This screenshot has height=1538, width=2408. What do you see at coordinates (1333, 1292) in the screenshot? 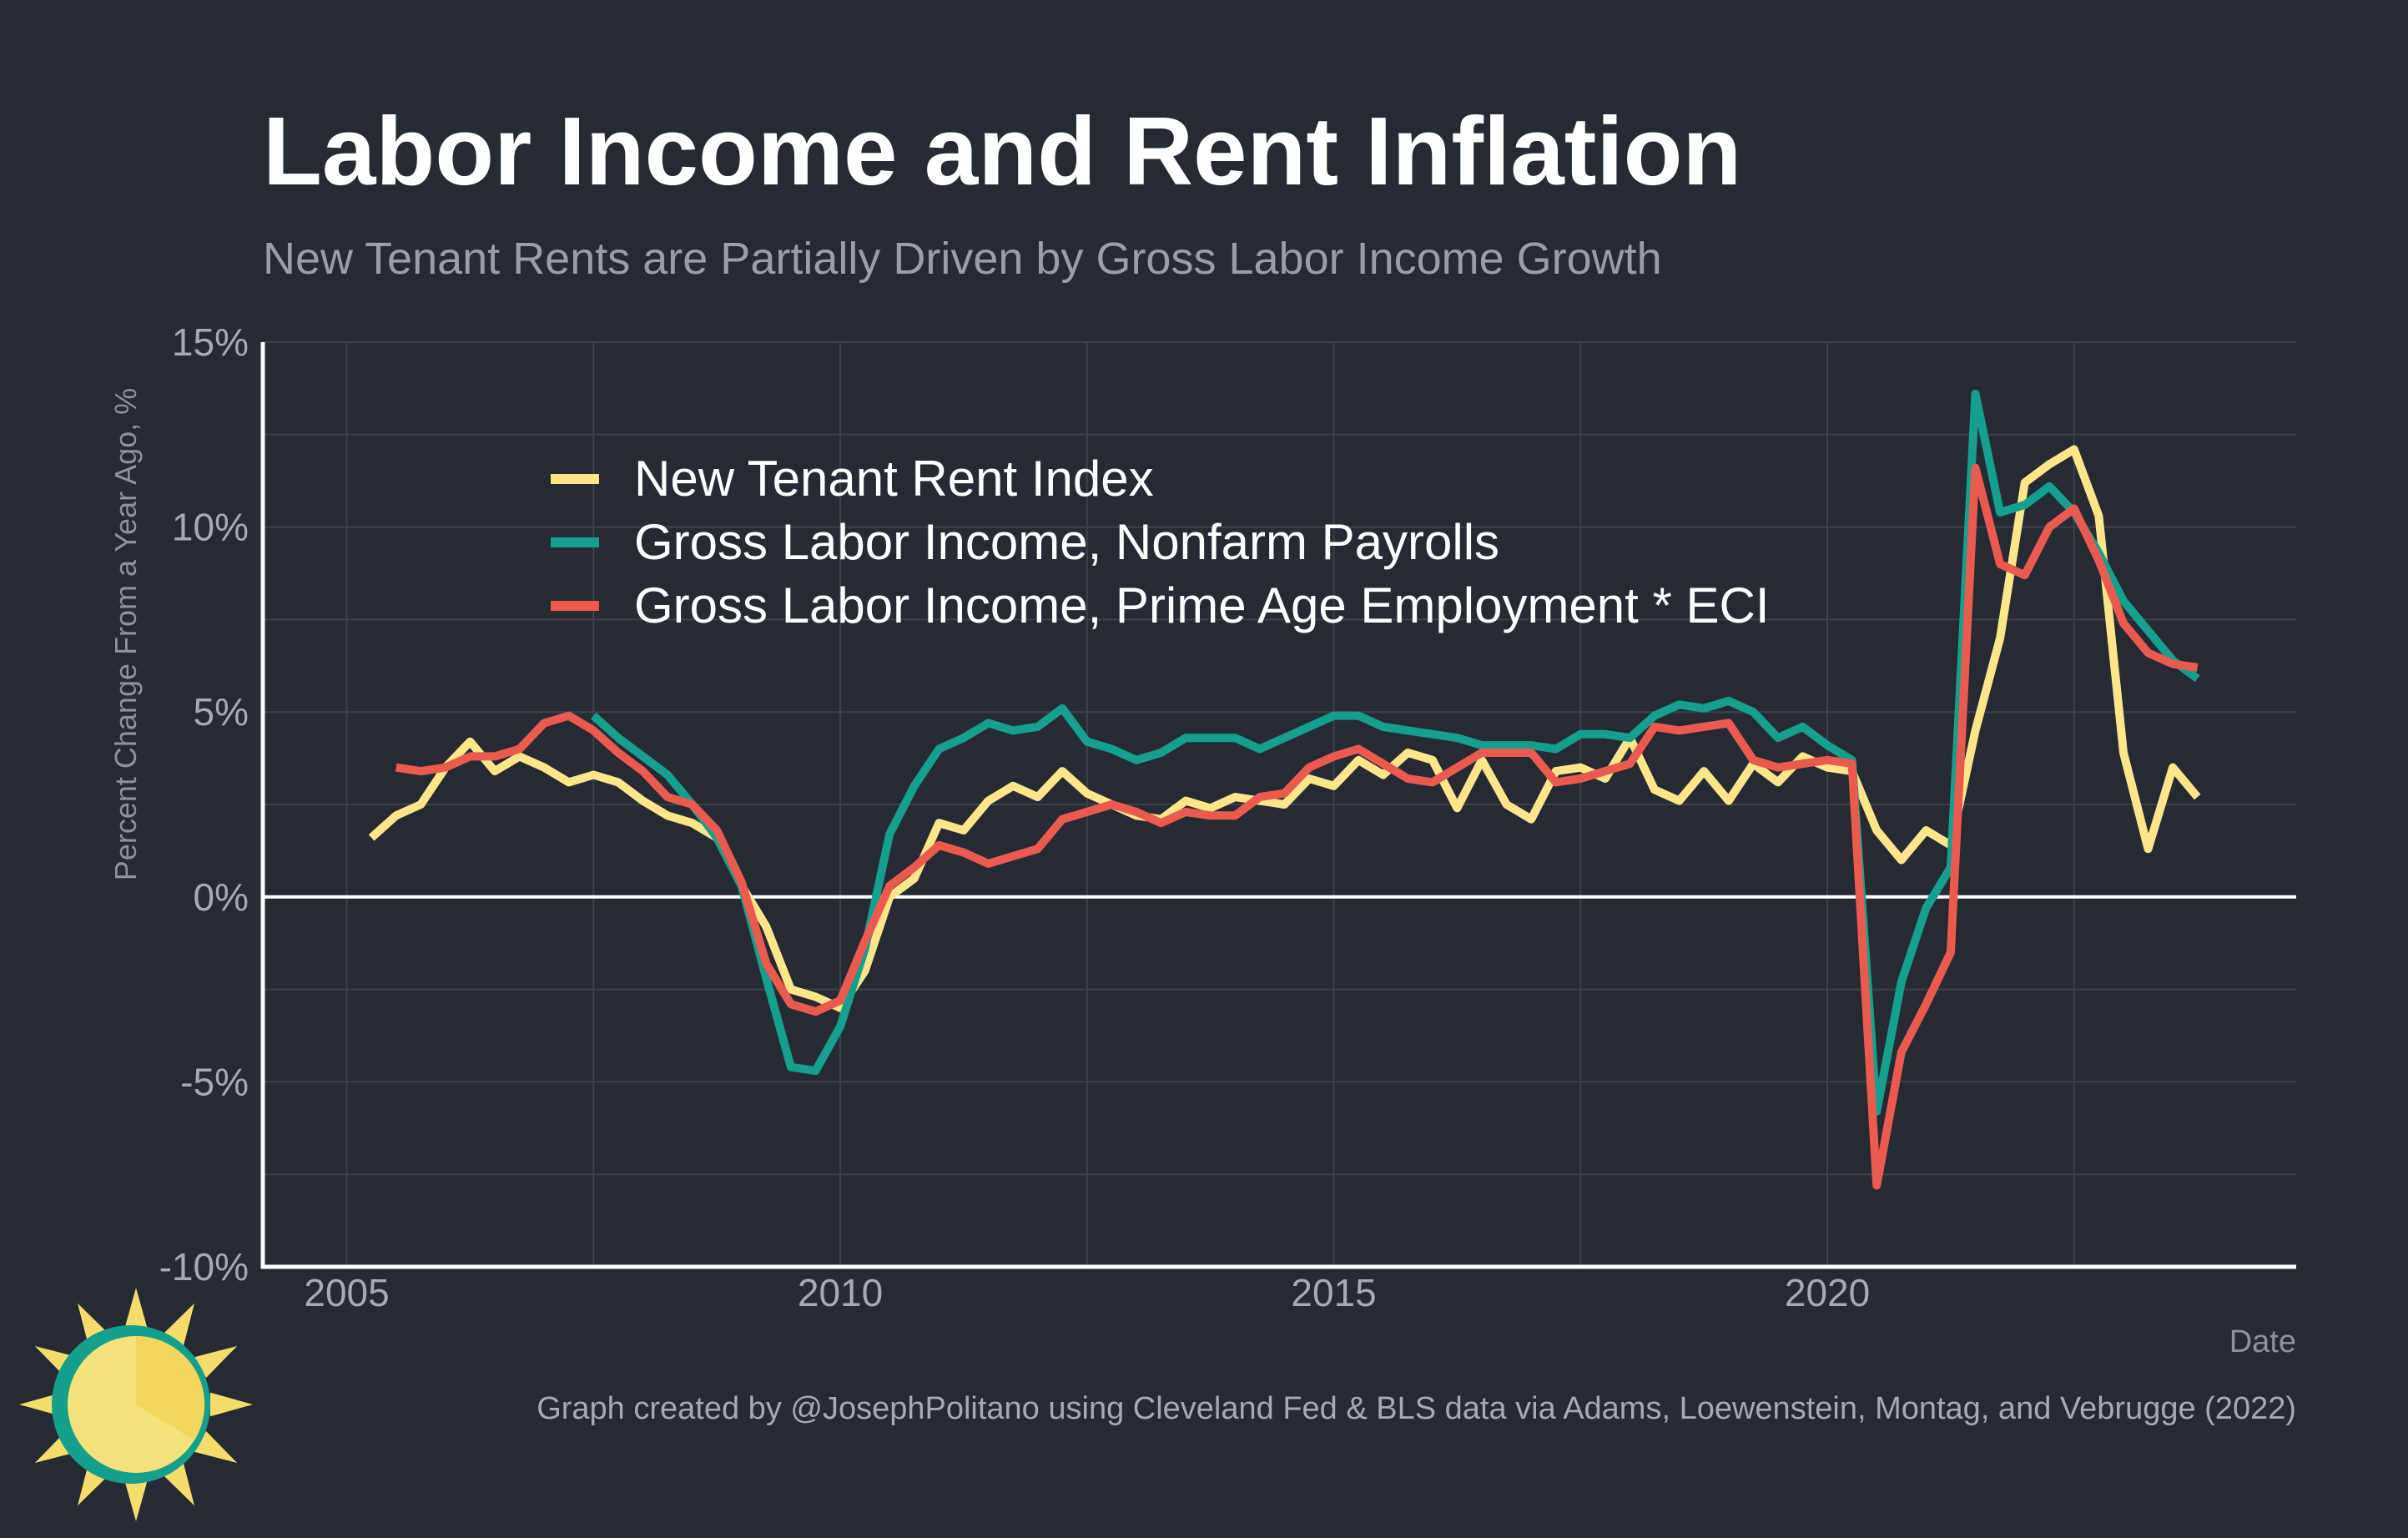
I see `x-tick-label: 2015` at bounding box center [1333, 1292].